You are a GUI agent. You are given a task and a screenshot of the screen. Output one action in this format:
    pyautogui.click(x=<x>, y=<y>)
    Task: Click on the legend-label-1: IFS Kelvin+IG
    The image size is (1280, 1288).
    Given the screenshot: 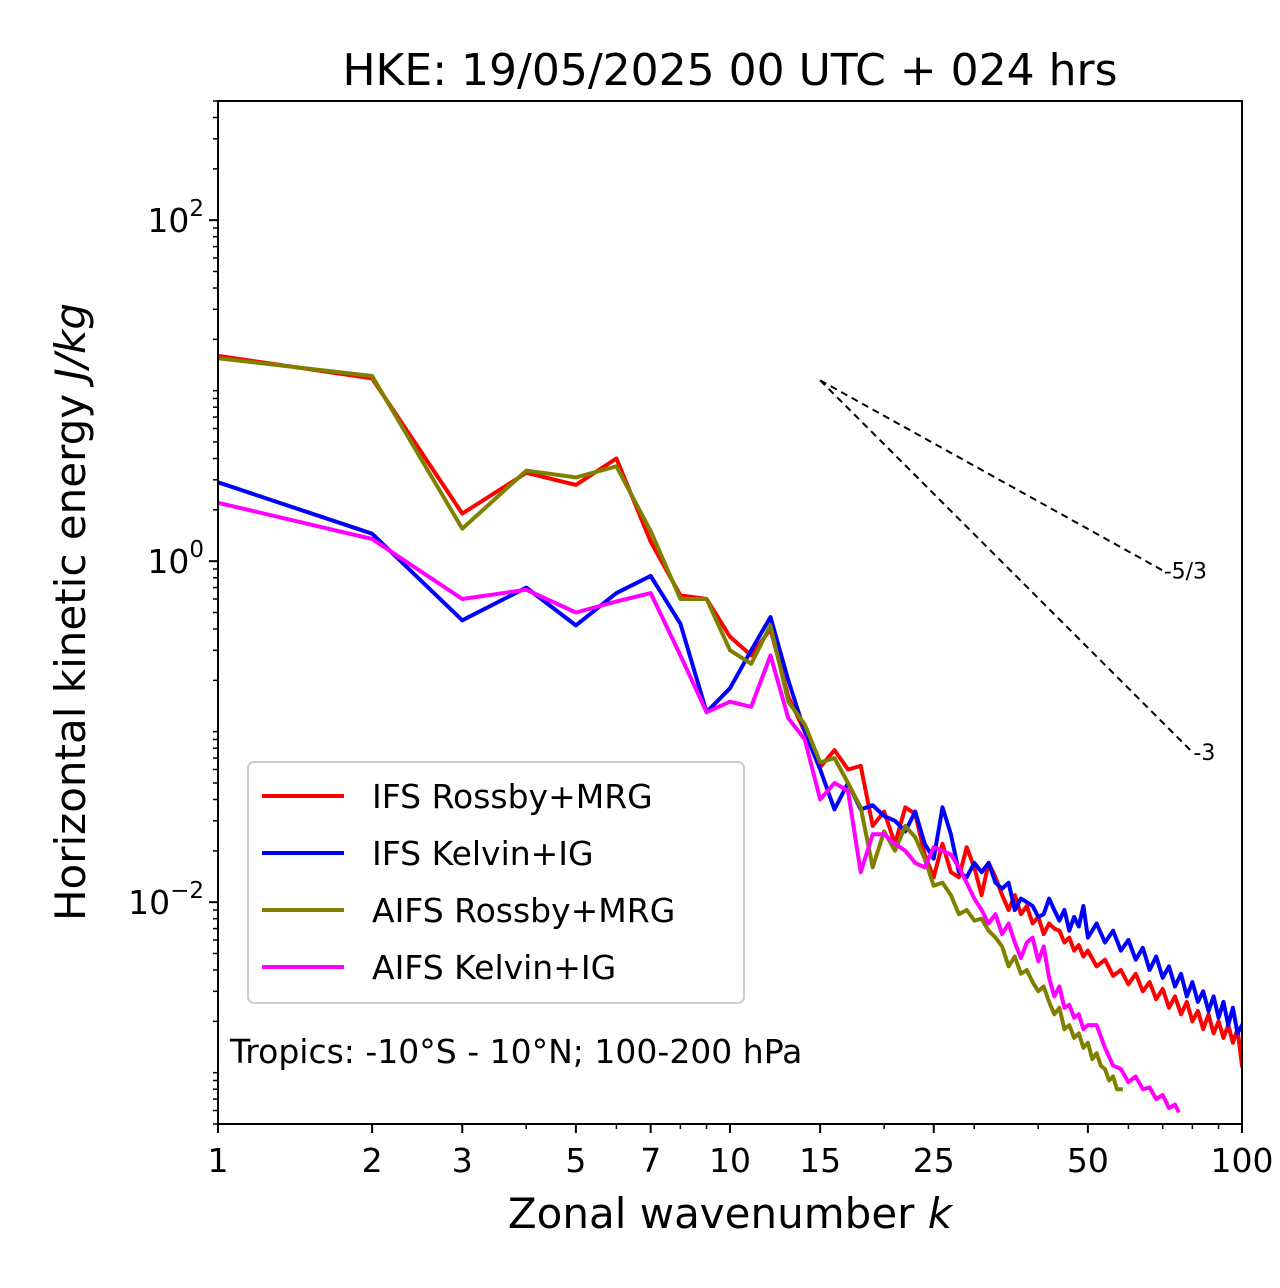 What is the action you would take?
    pyautogui.click(x=483, y=853)
    